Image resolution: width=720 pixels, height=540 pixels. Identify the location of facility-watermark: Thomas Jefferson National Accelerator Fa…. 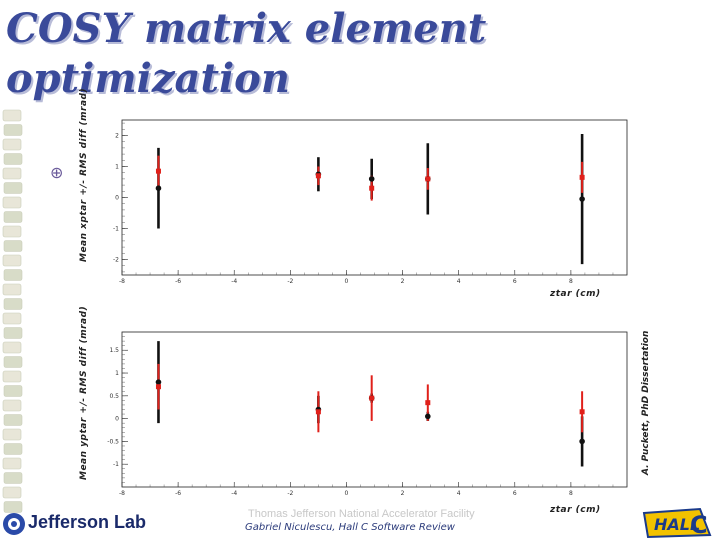
(361, 514).